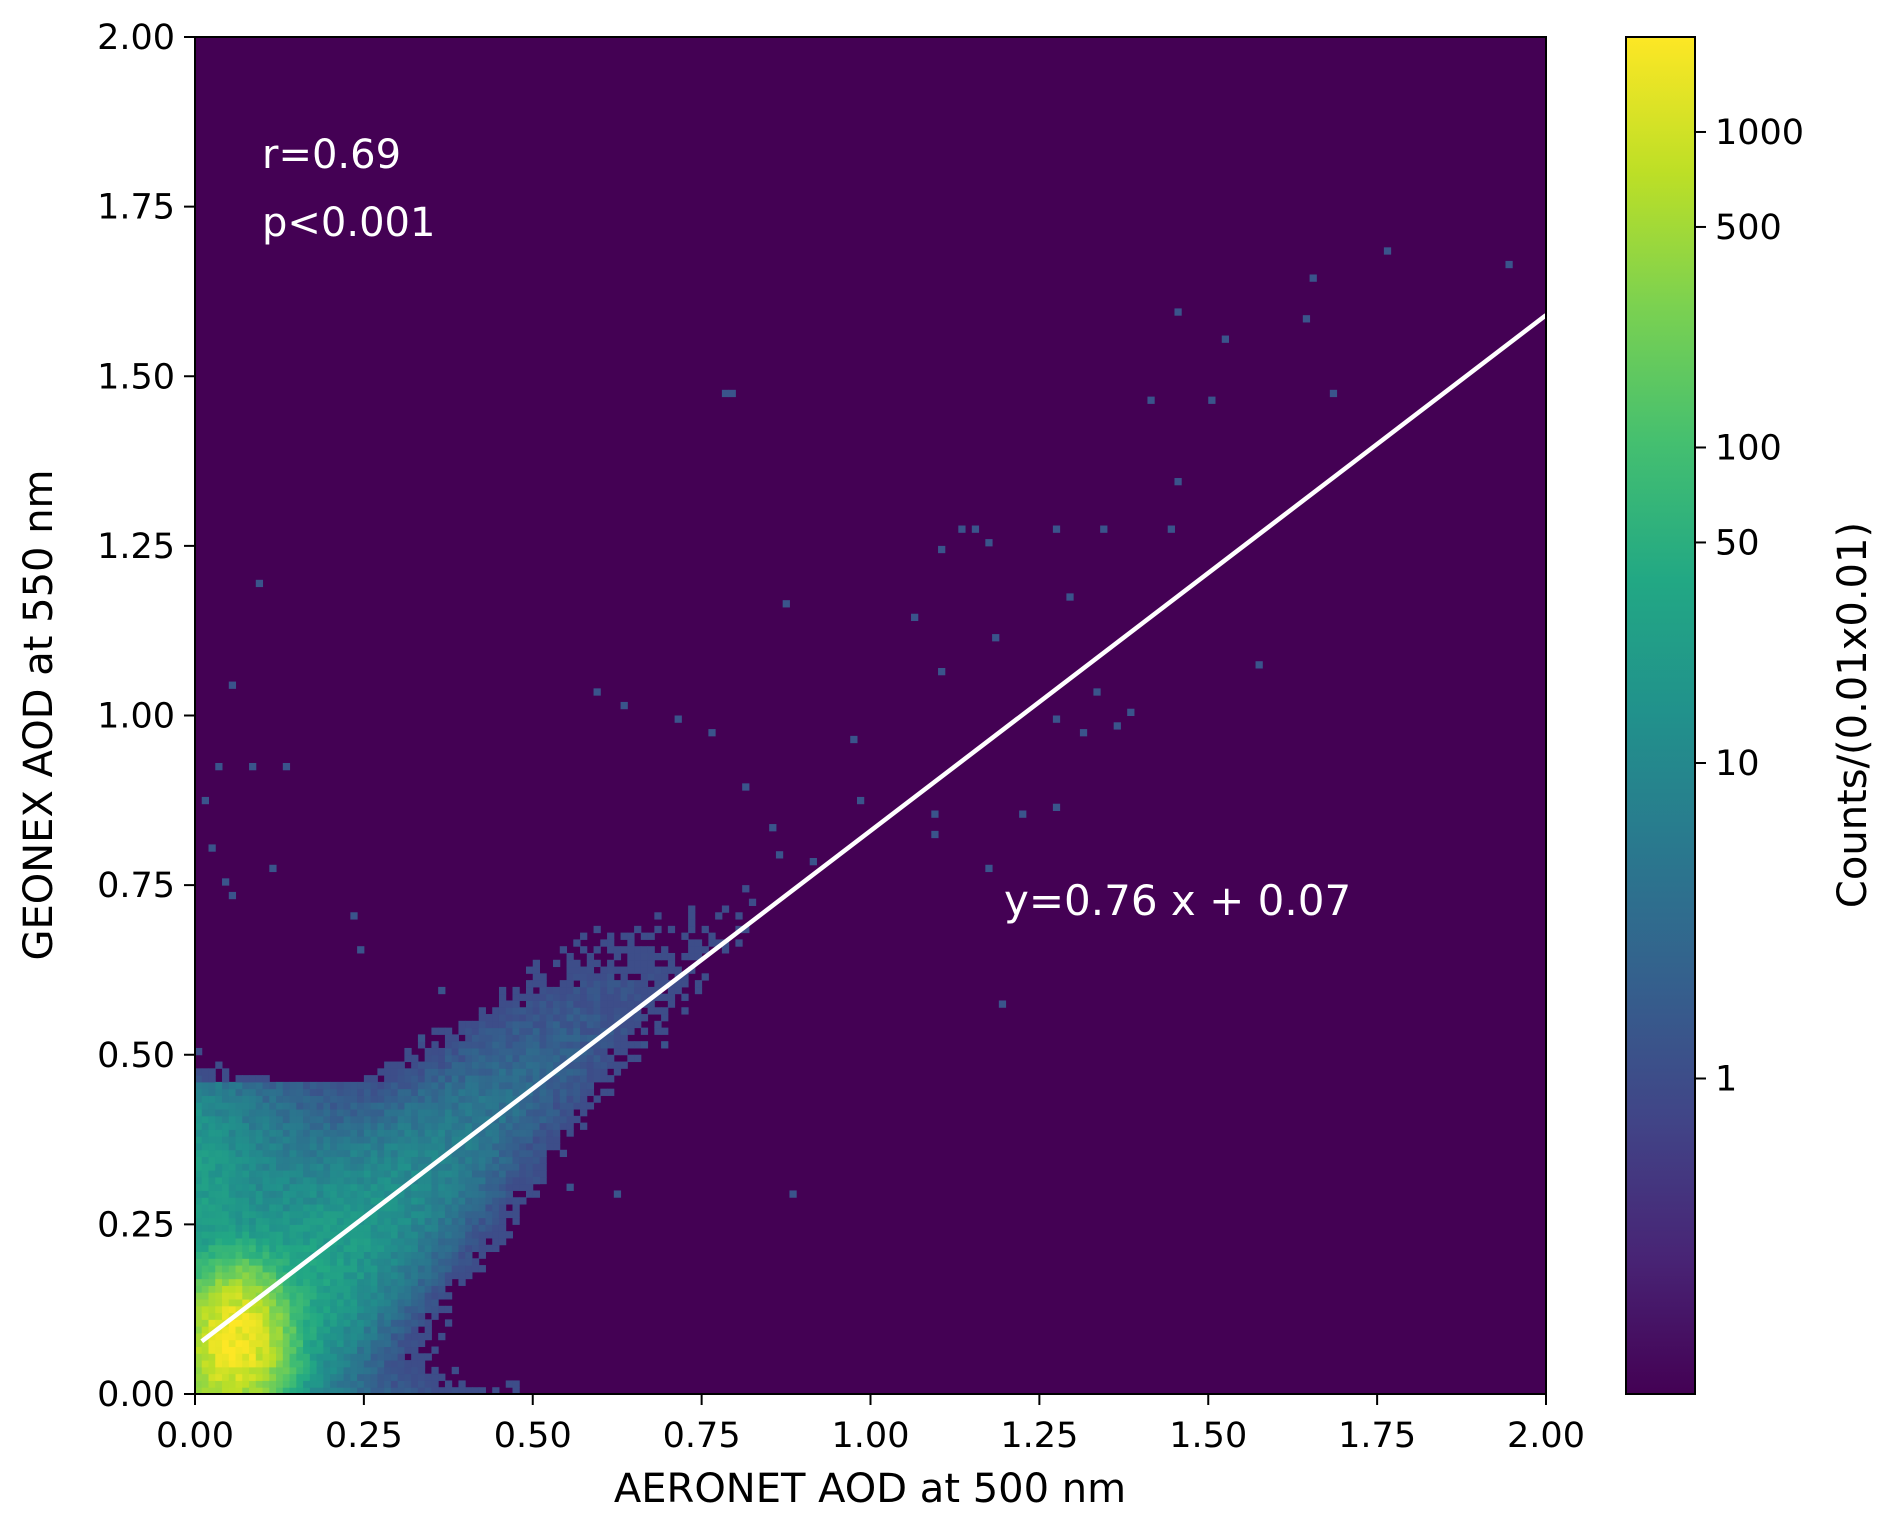 The width and height of the screenshot is (1892, 1520). Describe the element at coordinates (364, 1436) in the screenshot. I see `x-tick-label: 0.25` at that location.